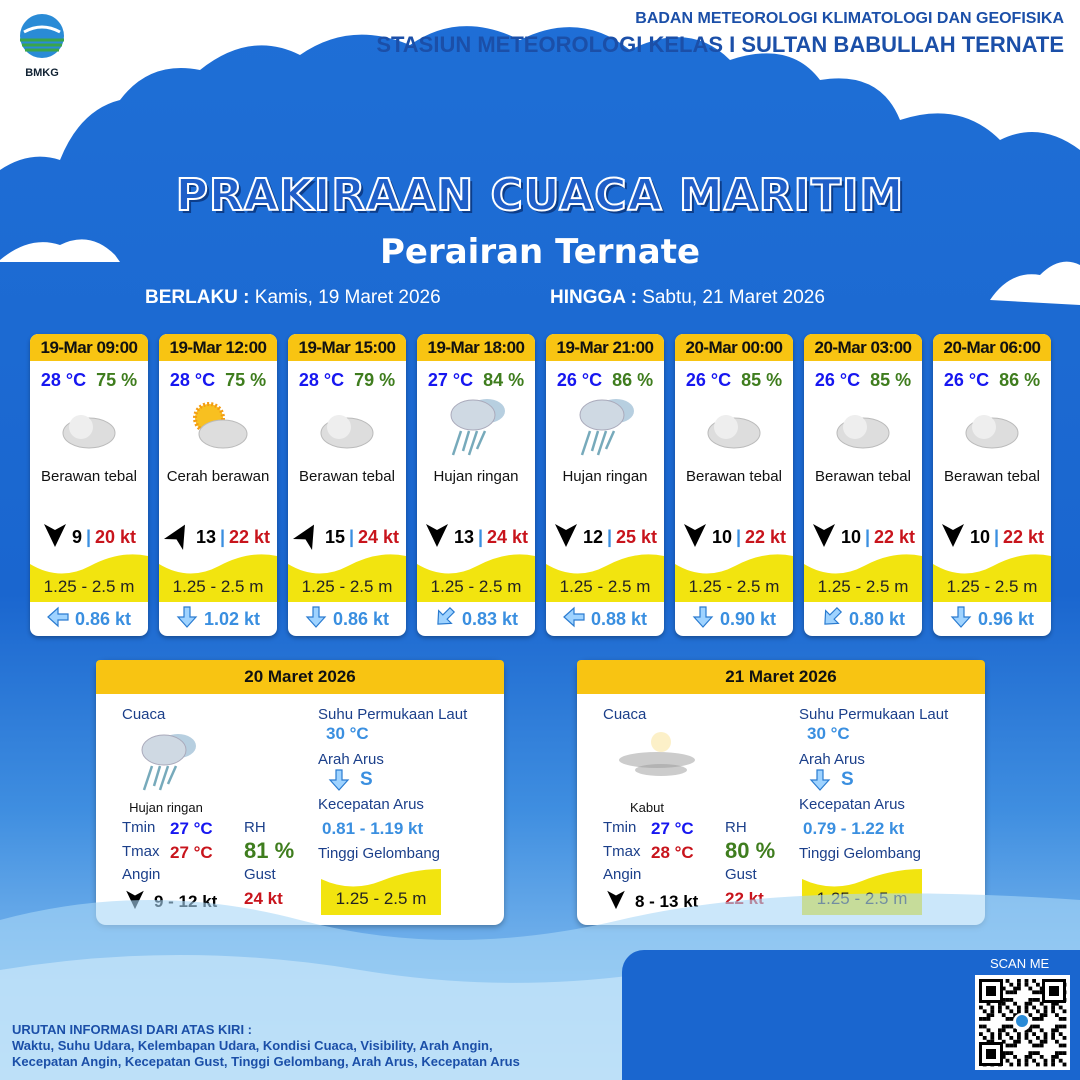 This screenshot has height=1080, width=1080. I want to click on current-speed: 0.83 kt, so click(490, 619).